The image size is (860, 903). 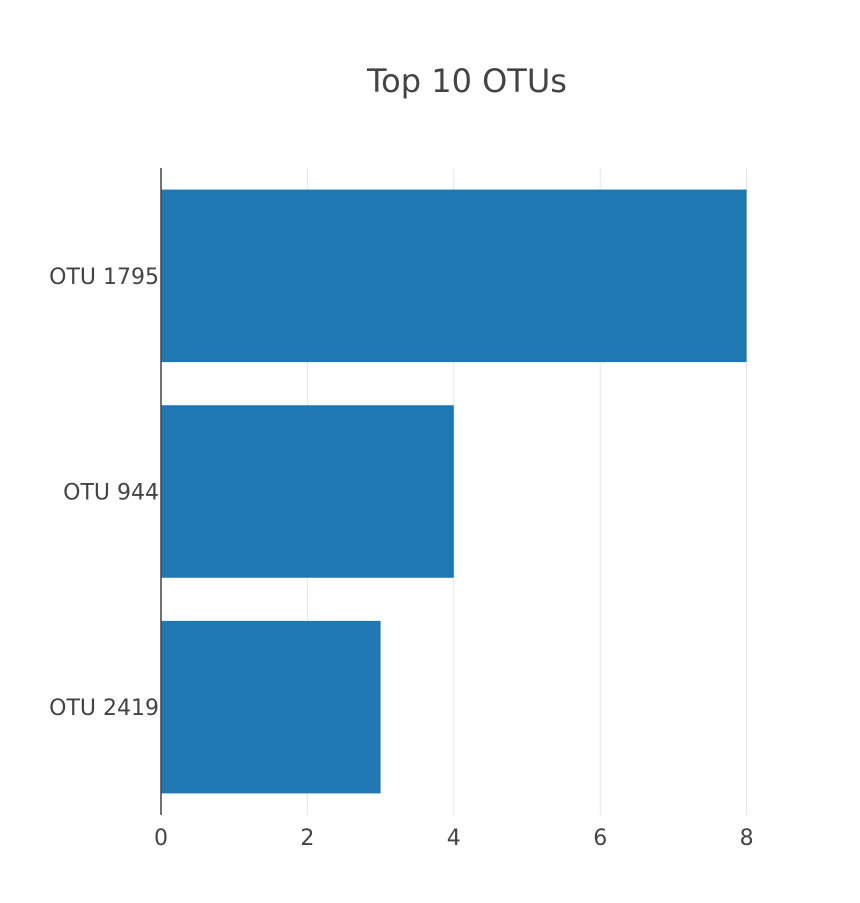 I want to click on x-tick-label: 2, so click(x=307, y=838).